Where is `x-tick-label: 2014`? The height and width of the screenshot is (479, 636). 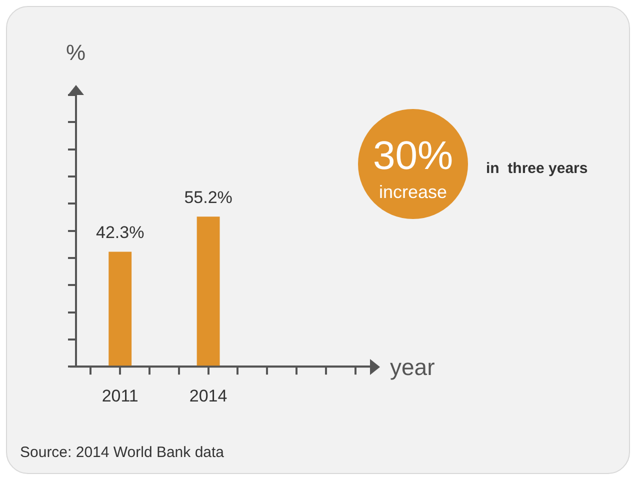 x-tick-label: 2014 is located at coordinates (208, 396).